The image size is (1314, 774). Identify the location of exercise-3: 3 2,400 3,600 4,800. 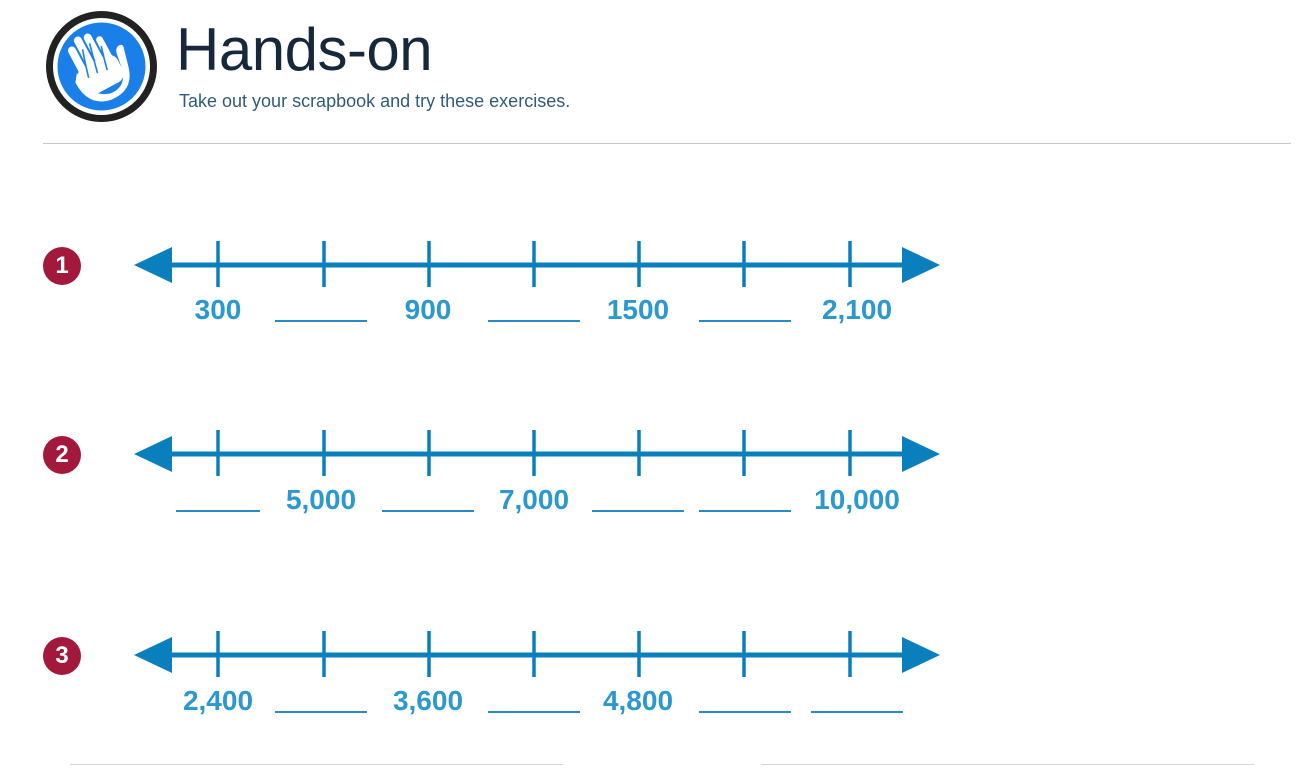
(657, 661).